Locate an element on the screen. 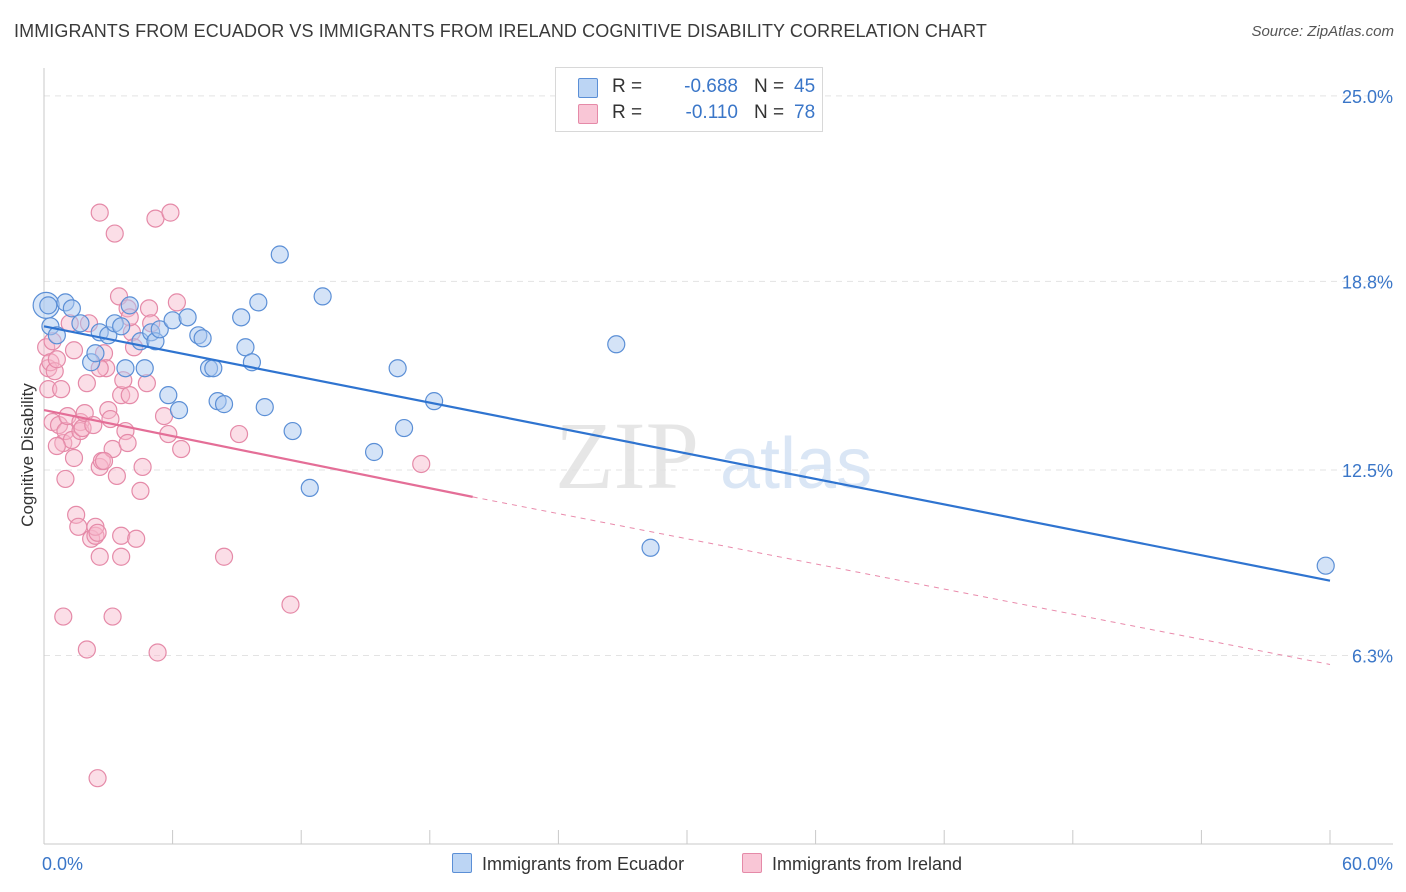  bottom-legend-label-ireland: Immigrants from Ireland is located at coordinates (867, 864).